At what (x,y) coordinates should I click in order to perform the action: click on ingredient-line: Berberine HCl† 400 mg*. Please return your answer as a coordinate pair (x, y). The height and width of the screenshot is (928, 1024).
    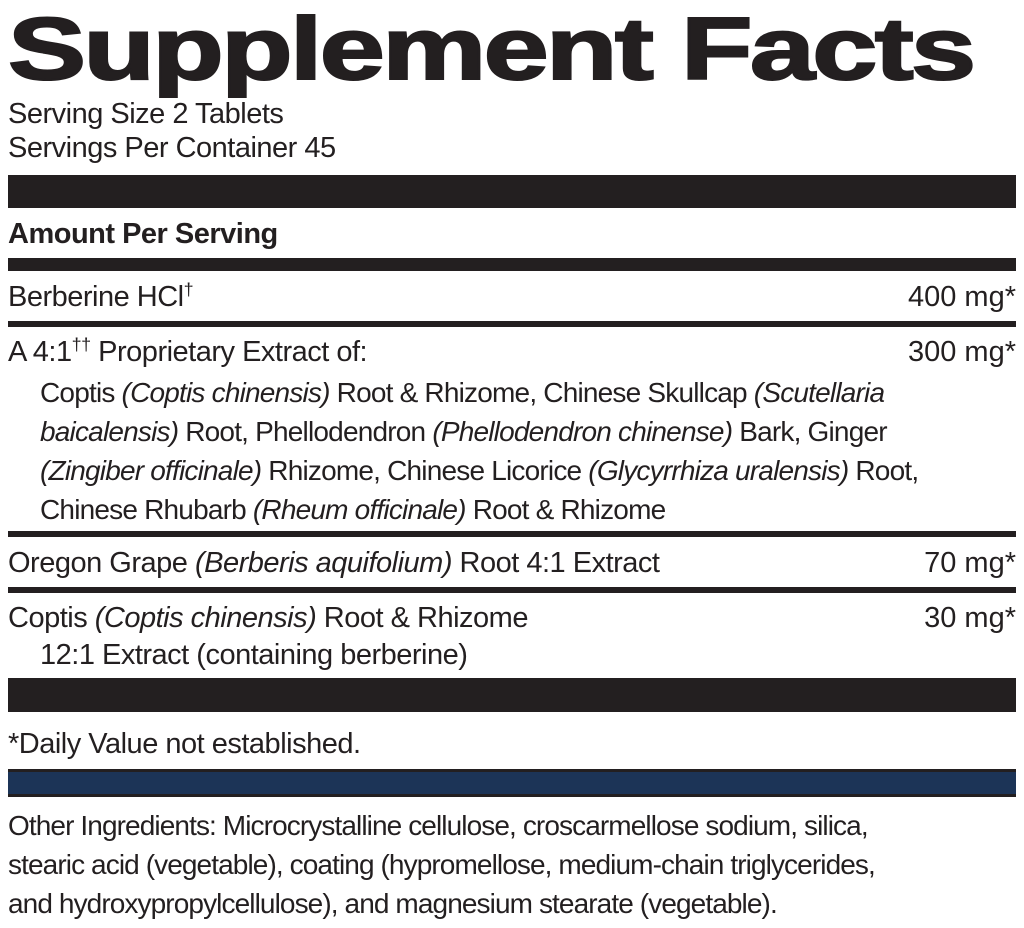
    Looking at the image, I should click on (512, 297).